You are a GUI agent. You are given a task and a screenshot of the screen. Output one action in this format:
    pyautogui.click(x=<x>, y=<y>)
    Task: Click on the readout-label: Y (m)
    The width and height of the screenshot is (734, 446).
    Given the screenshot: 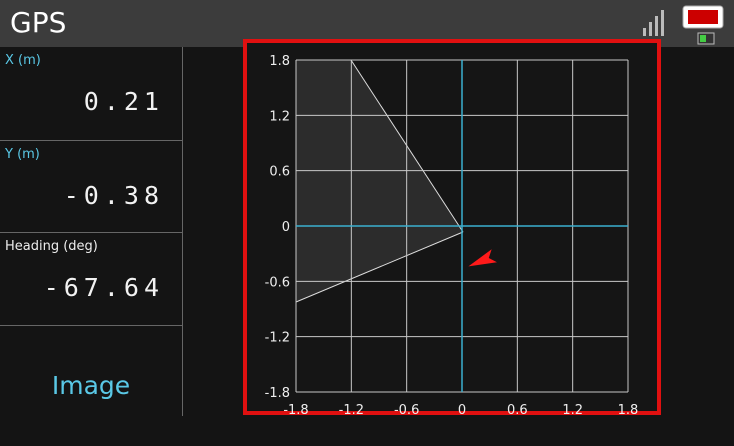 What is the action you would take?
    pyautogui.click(x=22, y=154)
    